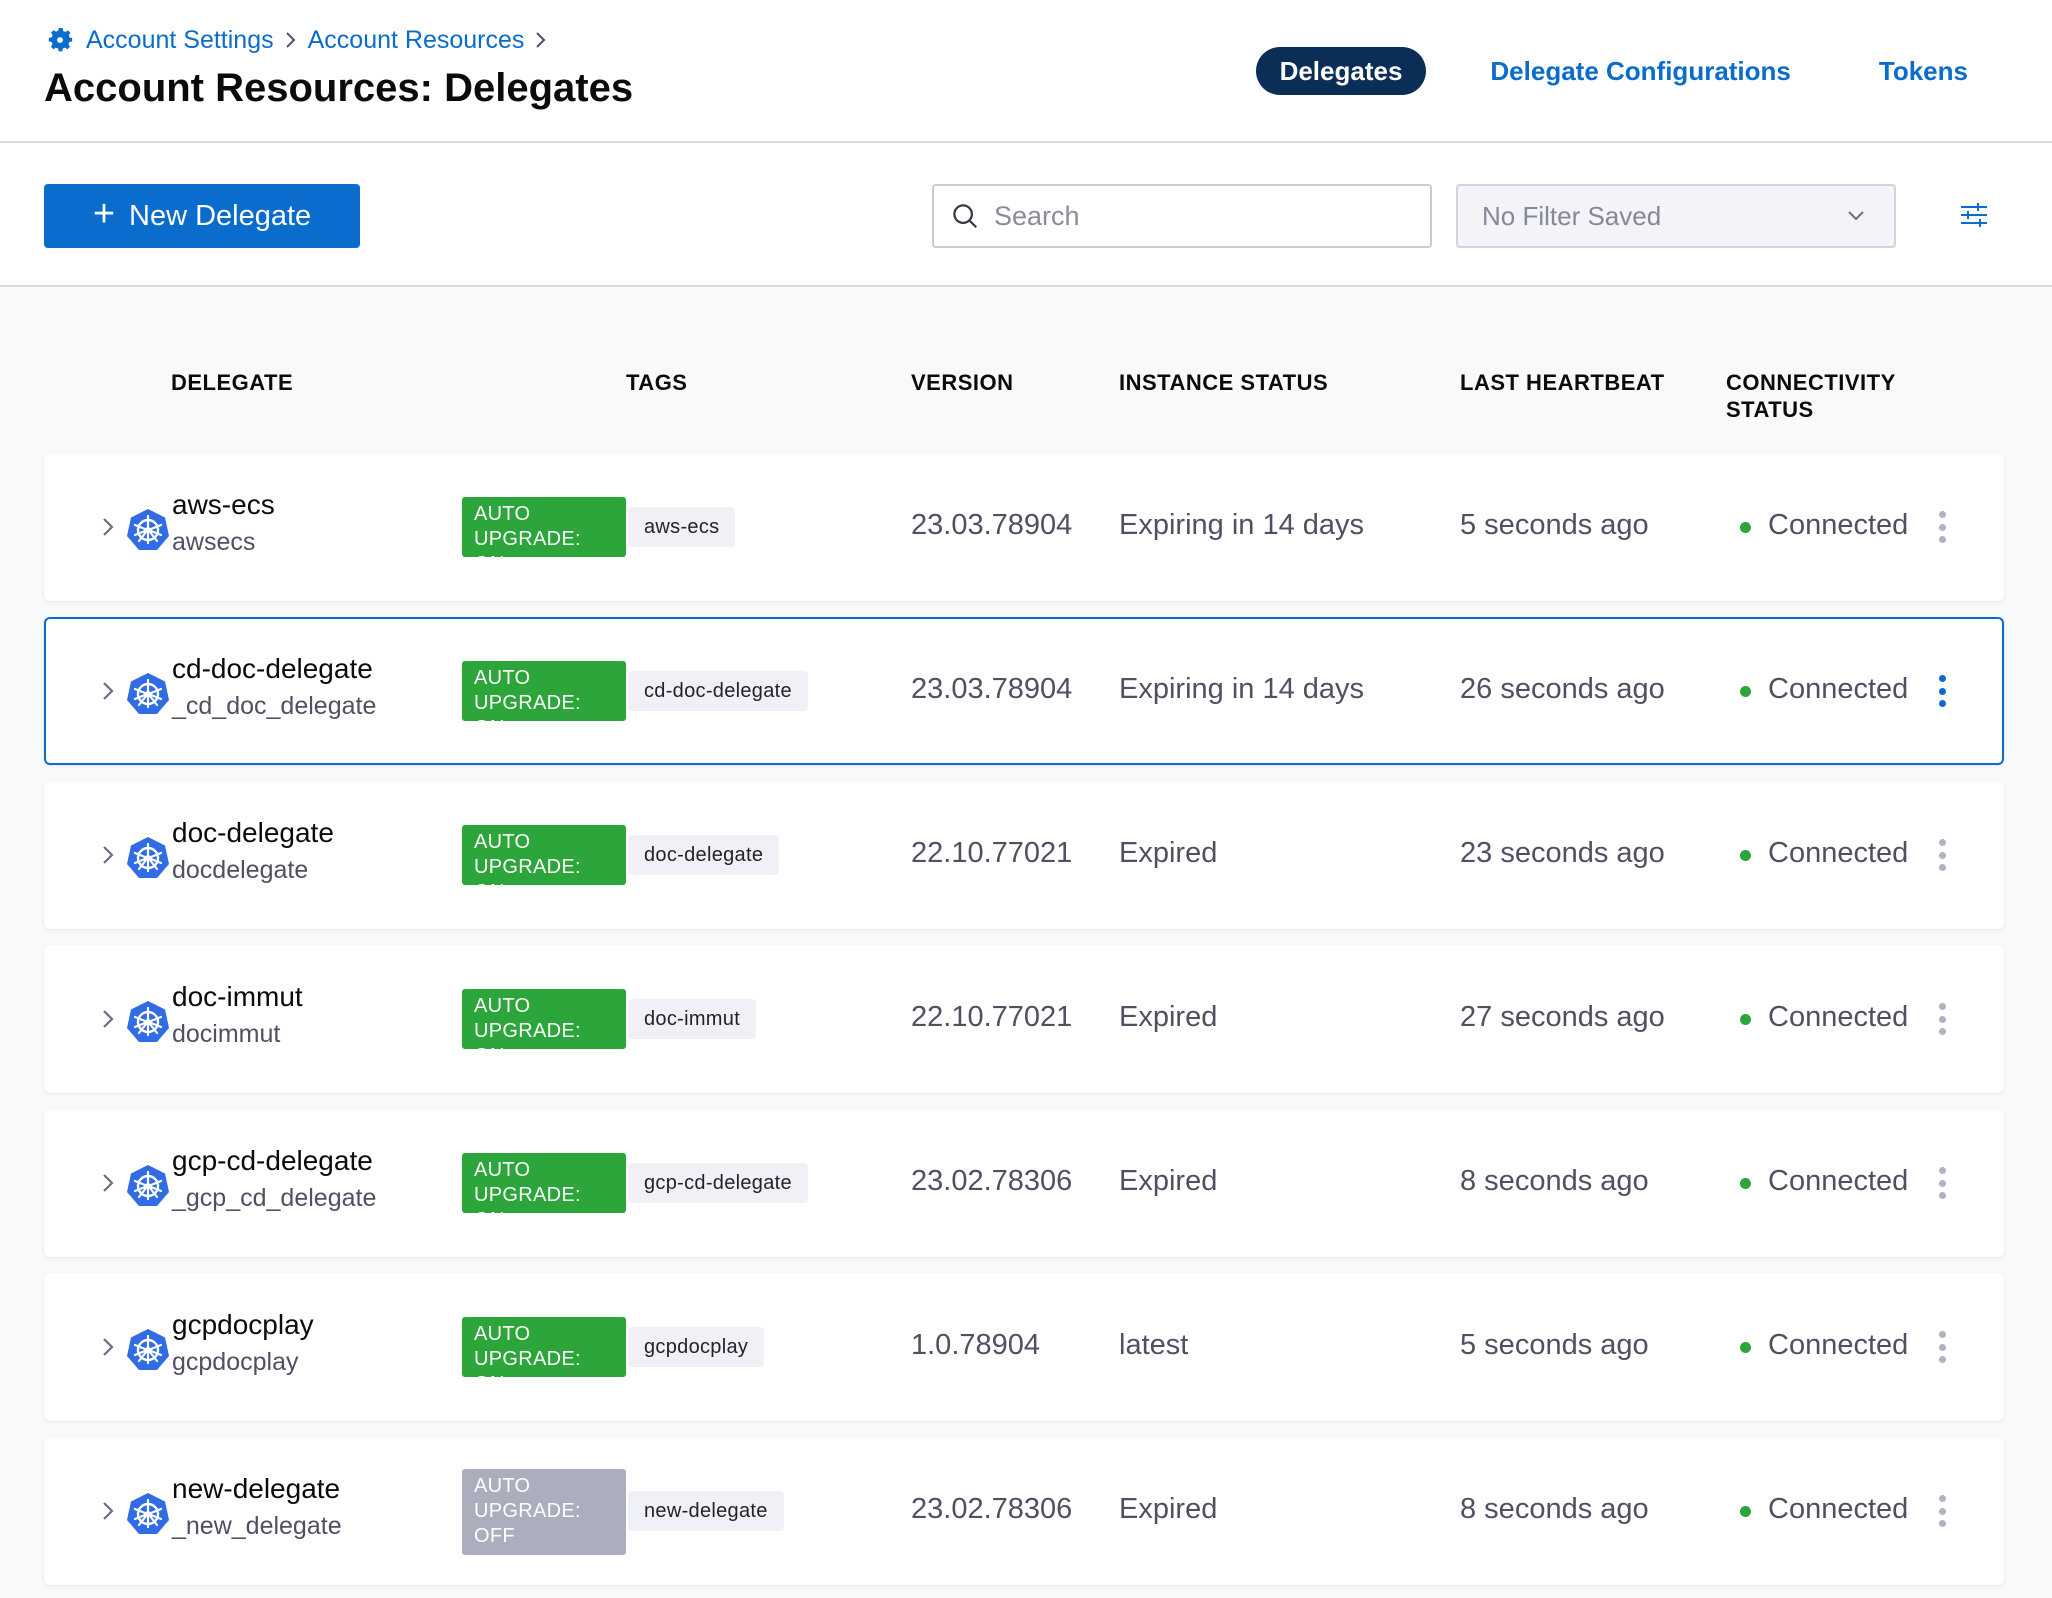 This screenshot has width=2052, height=1598. I want to click on column-header-connectivity-line1: CONNECTIVITY, so click(1811, 382).